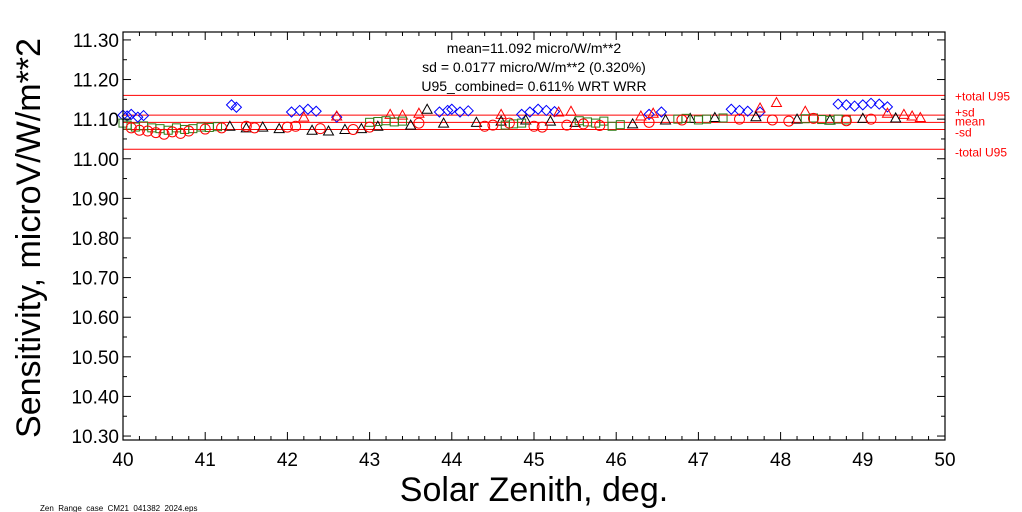  Describe the element at coordinates (534, 67) in the screenshot. I see `annotation-sd: sd = 0.0177 micro/W/m**2 (0.320%)` at that location.